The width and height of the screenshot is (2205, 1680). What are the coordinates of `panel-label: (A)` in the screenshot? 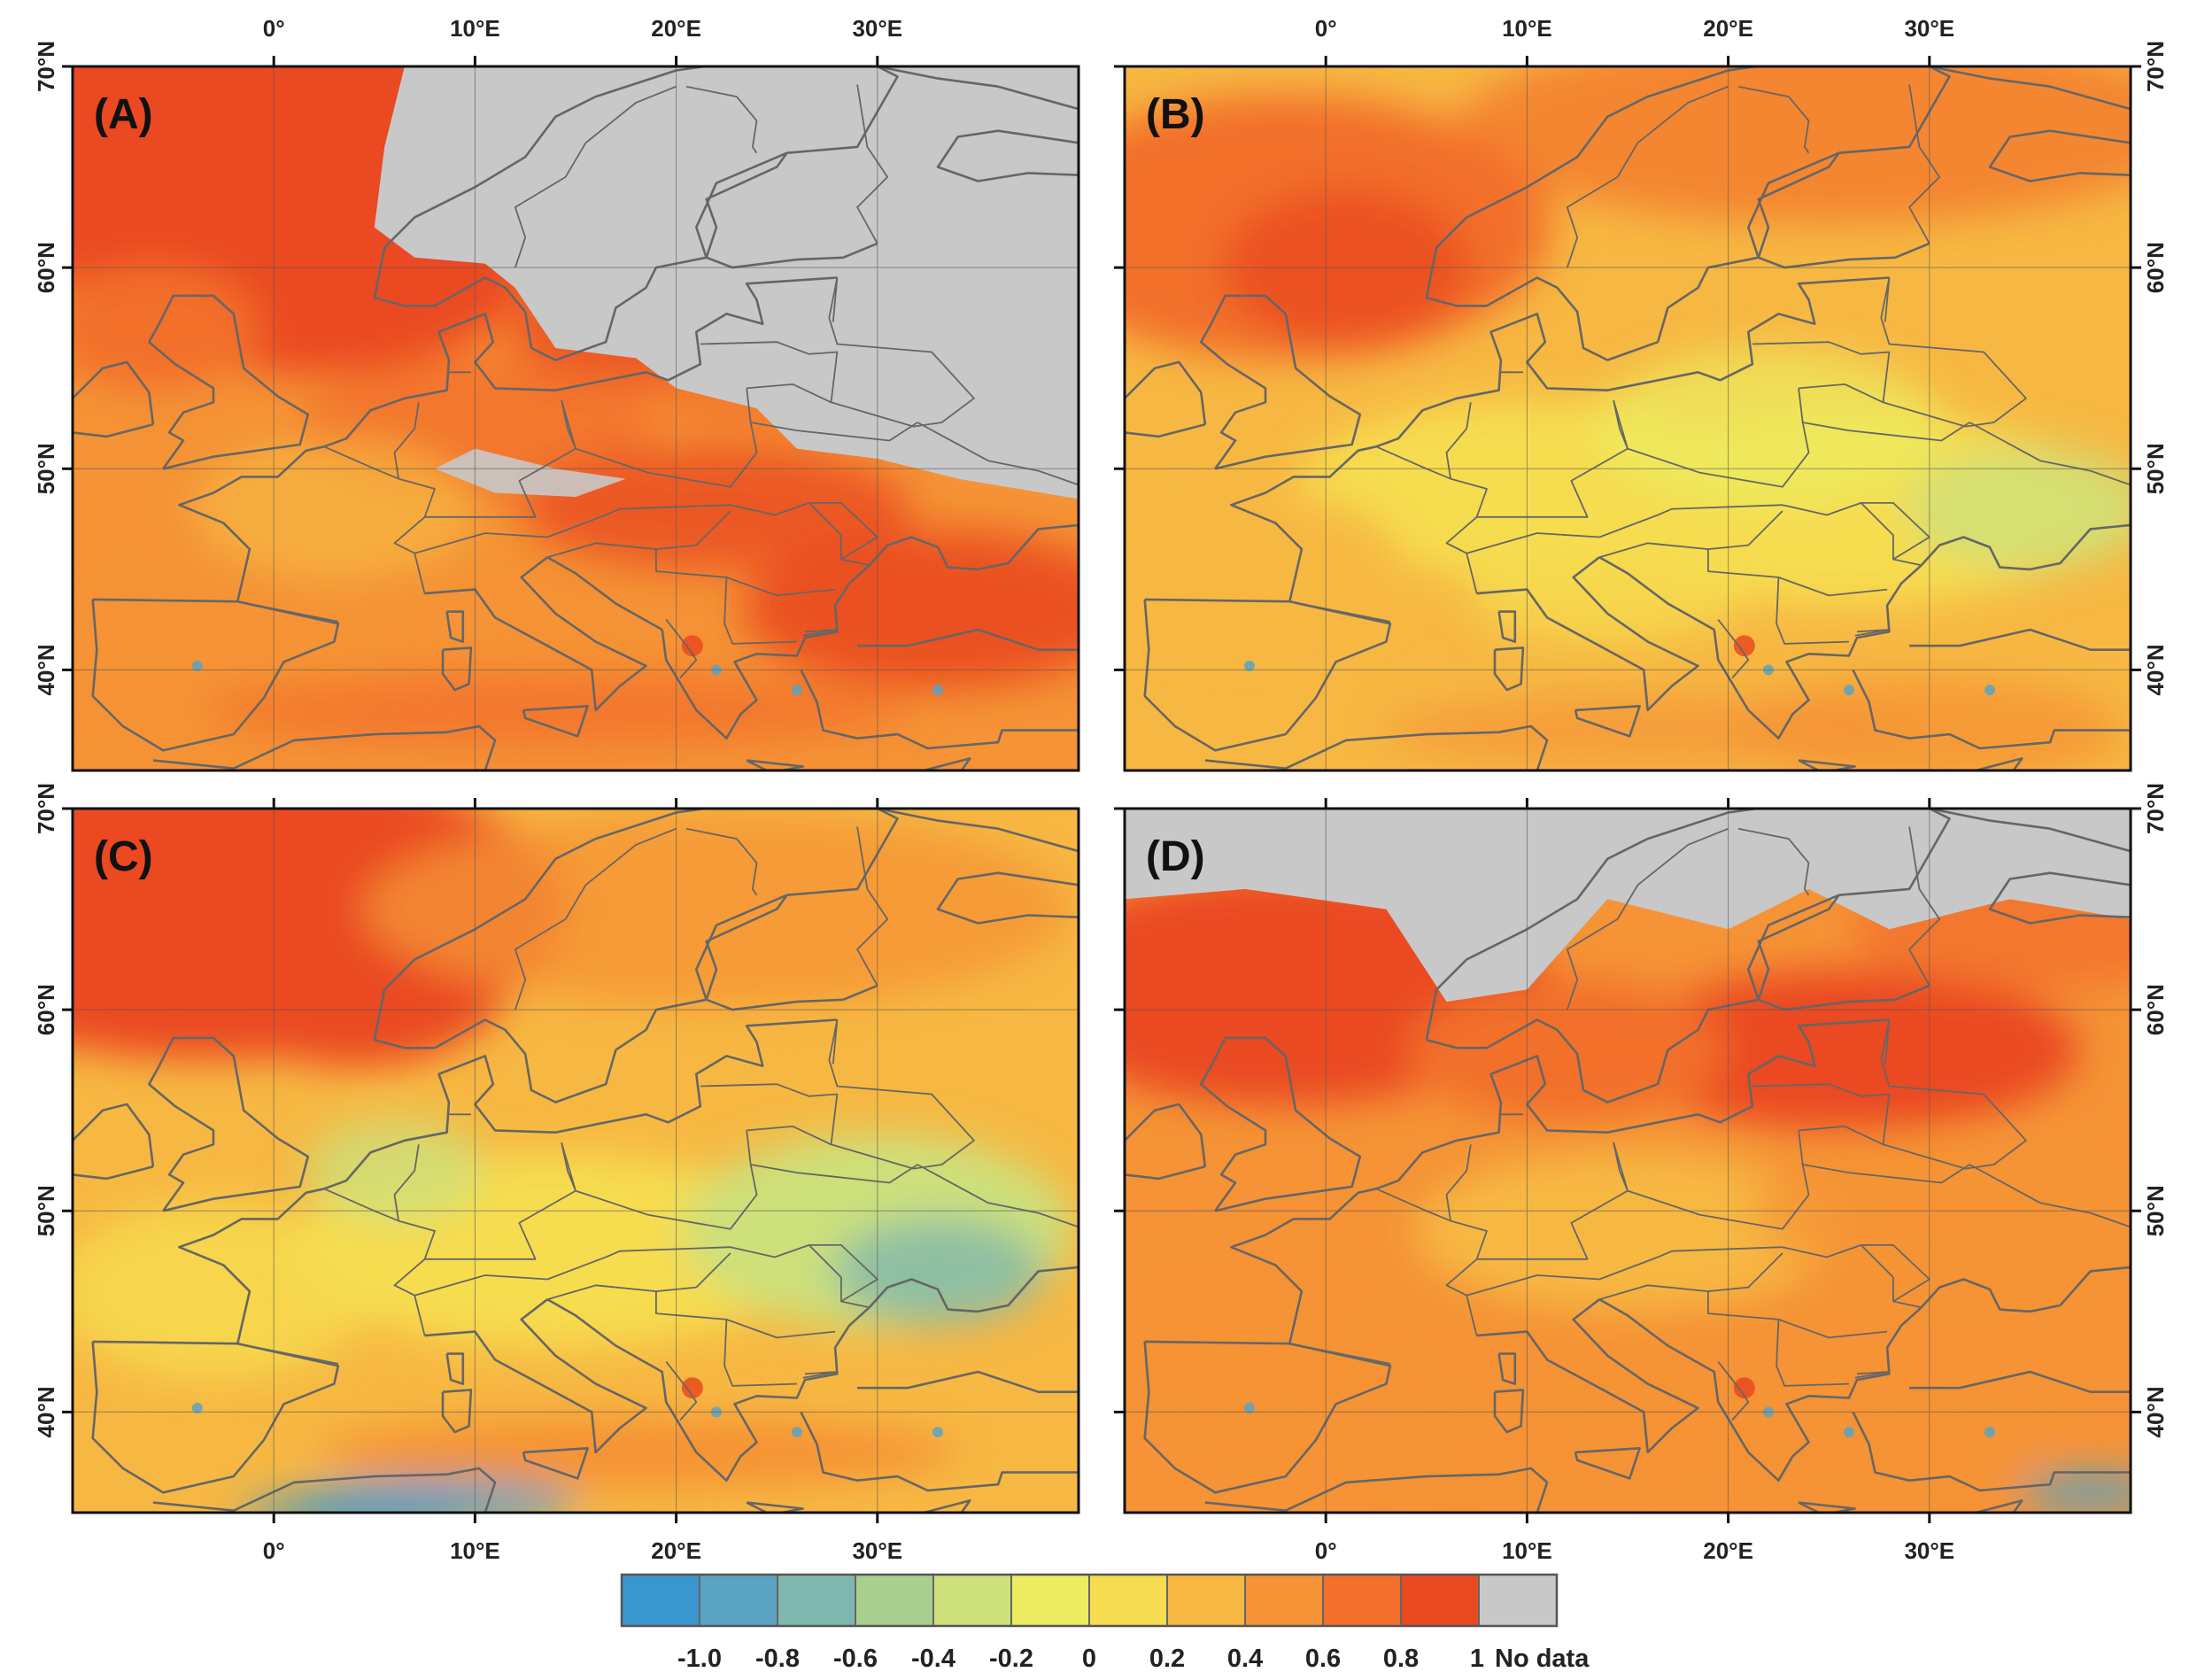 It's located at (123, 114).